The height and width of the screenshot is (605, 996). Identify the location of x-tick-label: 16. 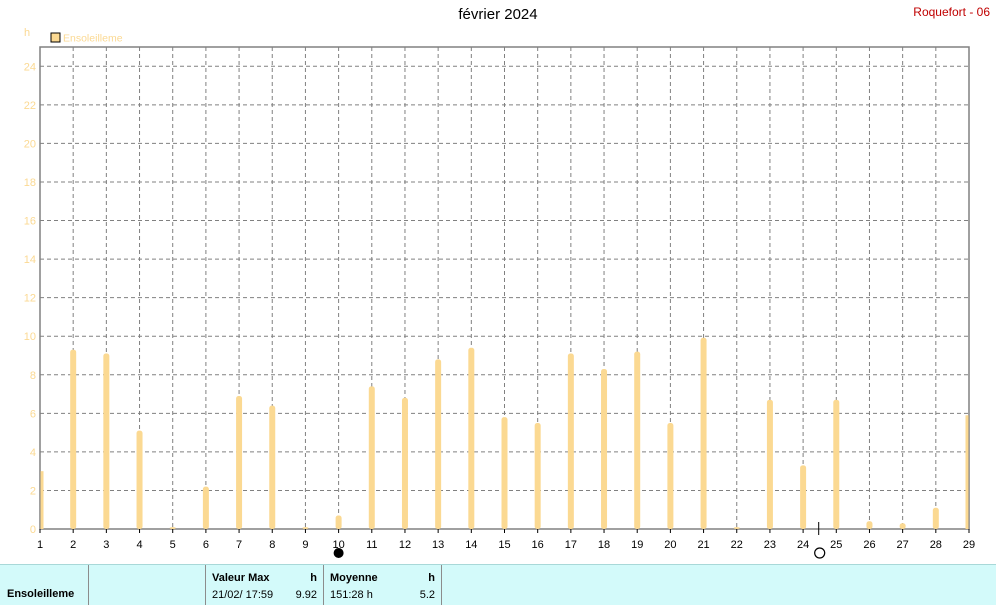
(538, 545).